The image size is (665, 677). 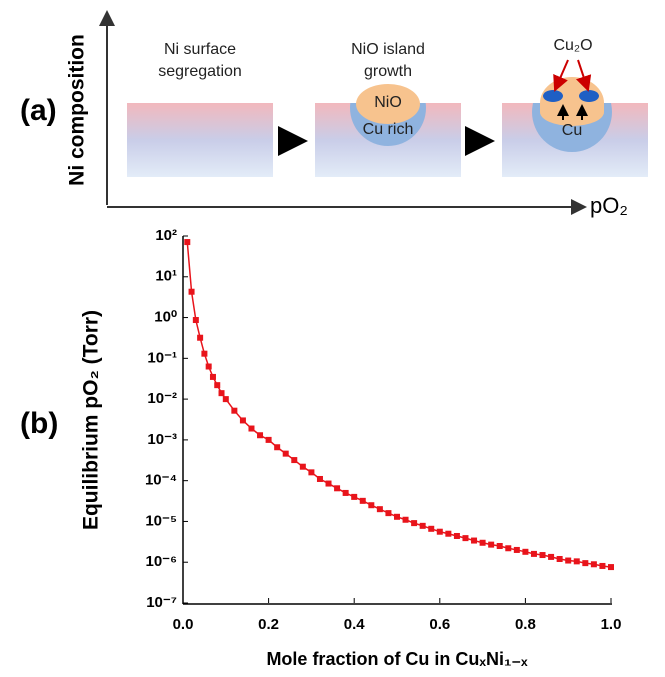 What do you see at coordinates (200, 49) in the screenshot?
I see `stage-title: Ni surface` at bounding box center [200, 49].